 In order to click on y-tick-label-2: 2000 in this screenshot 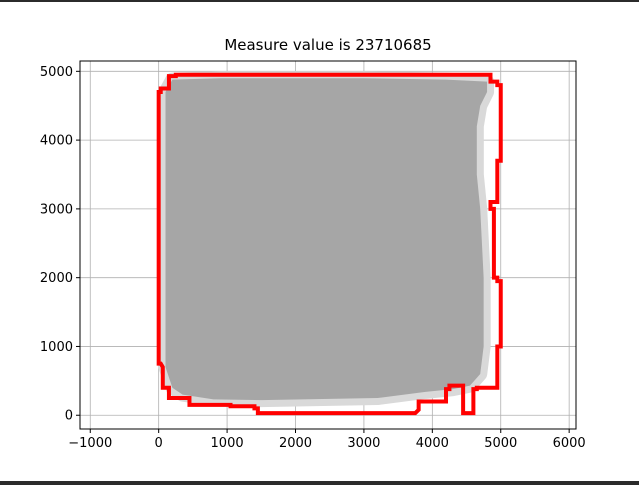, I will do `click(56, 278)`.